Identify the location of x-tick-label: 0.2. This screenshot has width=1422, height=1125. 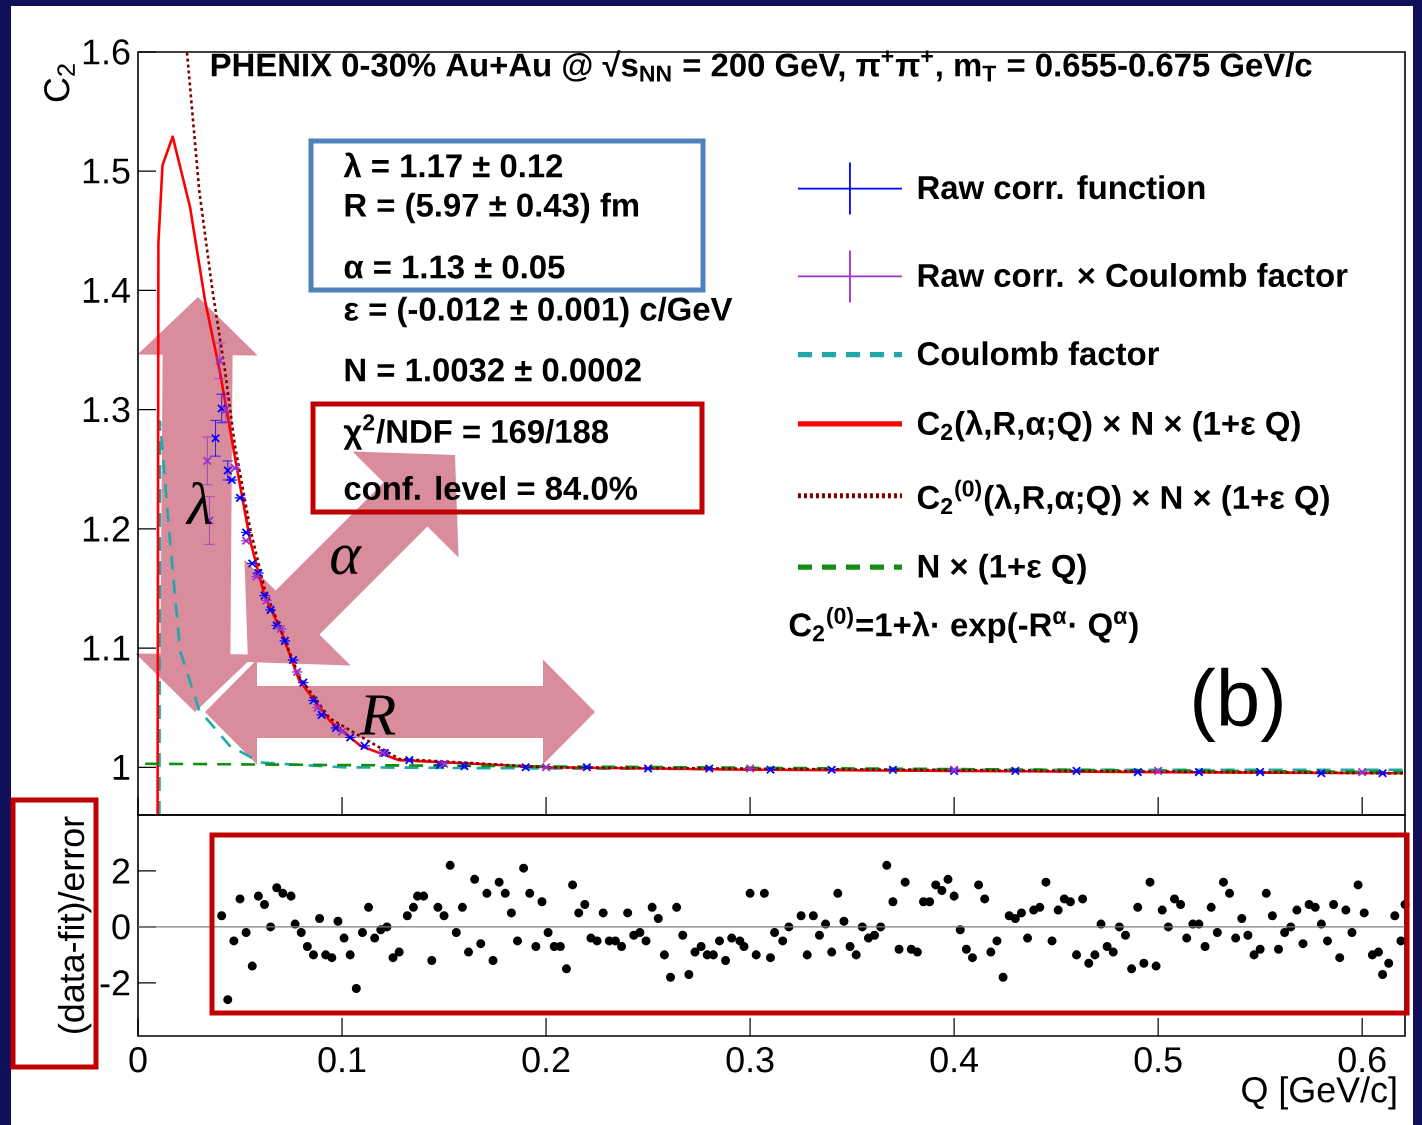
(546, 1060).